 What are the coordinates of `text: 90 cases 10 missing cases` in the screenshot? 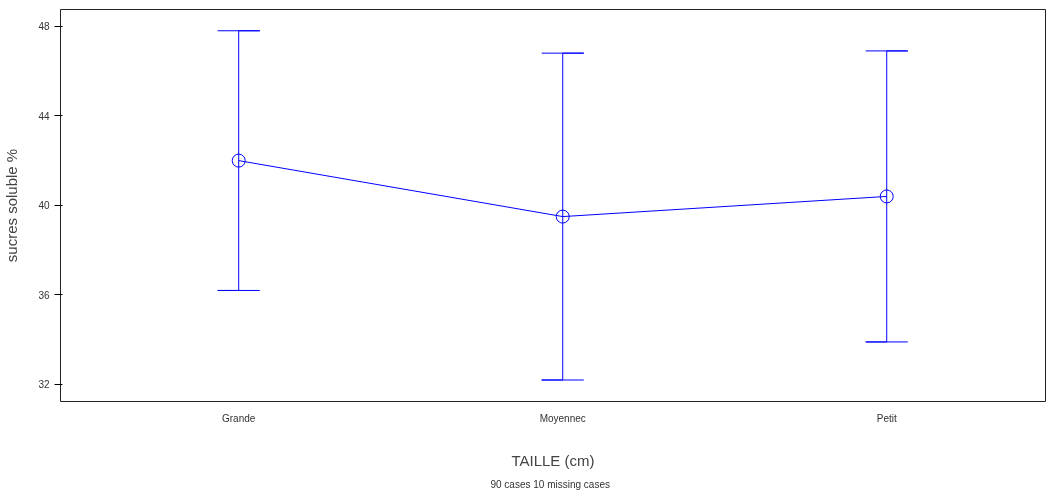 It's located at (550, 484).